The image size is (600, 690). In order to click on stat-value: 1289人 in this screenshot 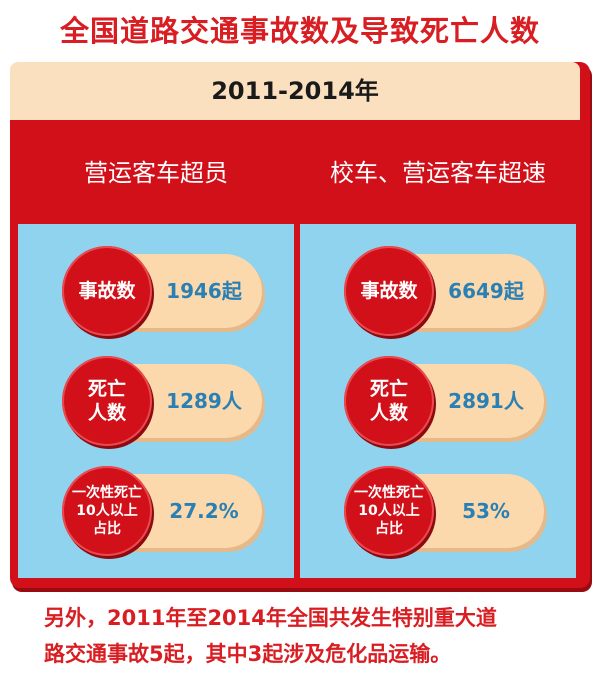, I will do `click(204, 401)`.